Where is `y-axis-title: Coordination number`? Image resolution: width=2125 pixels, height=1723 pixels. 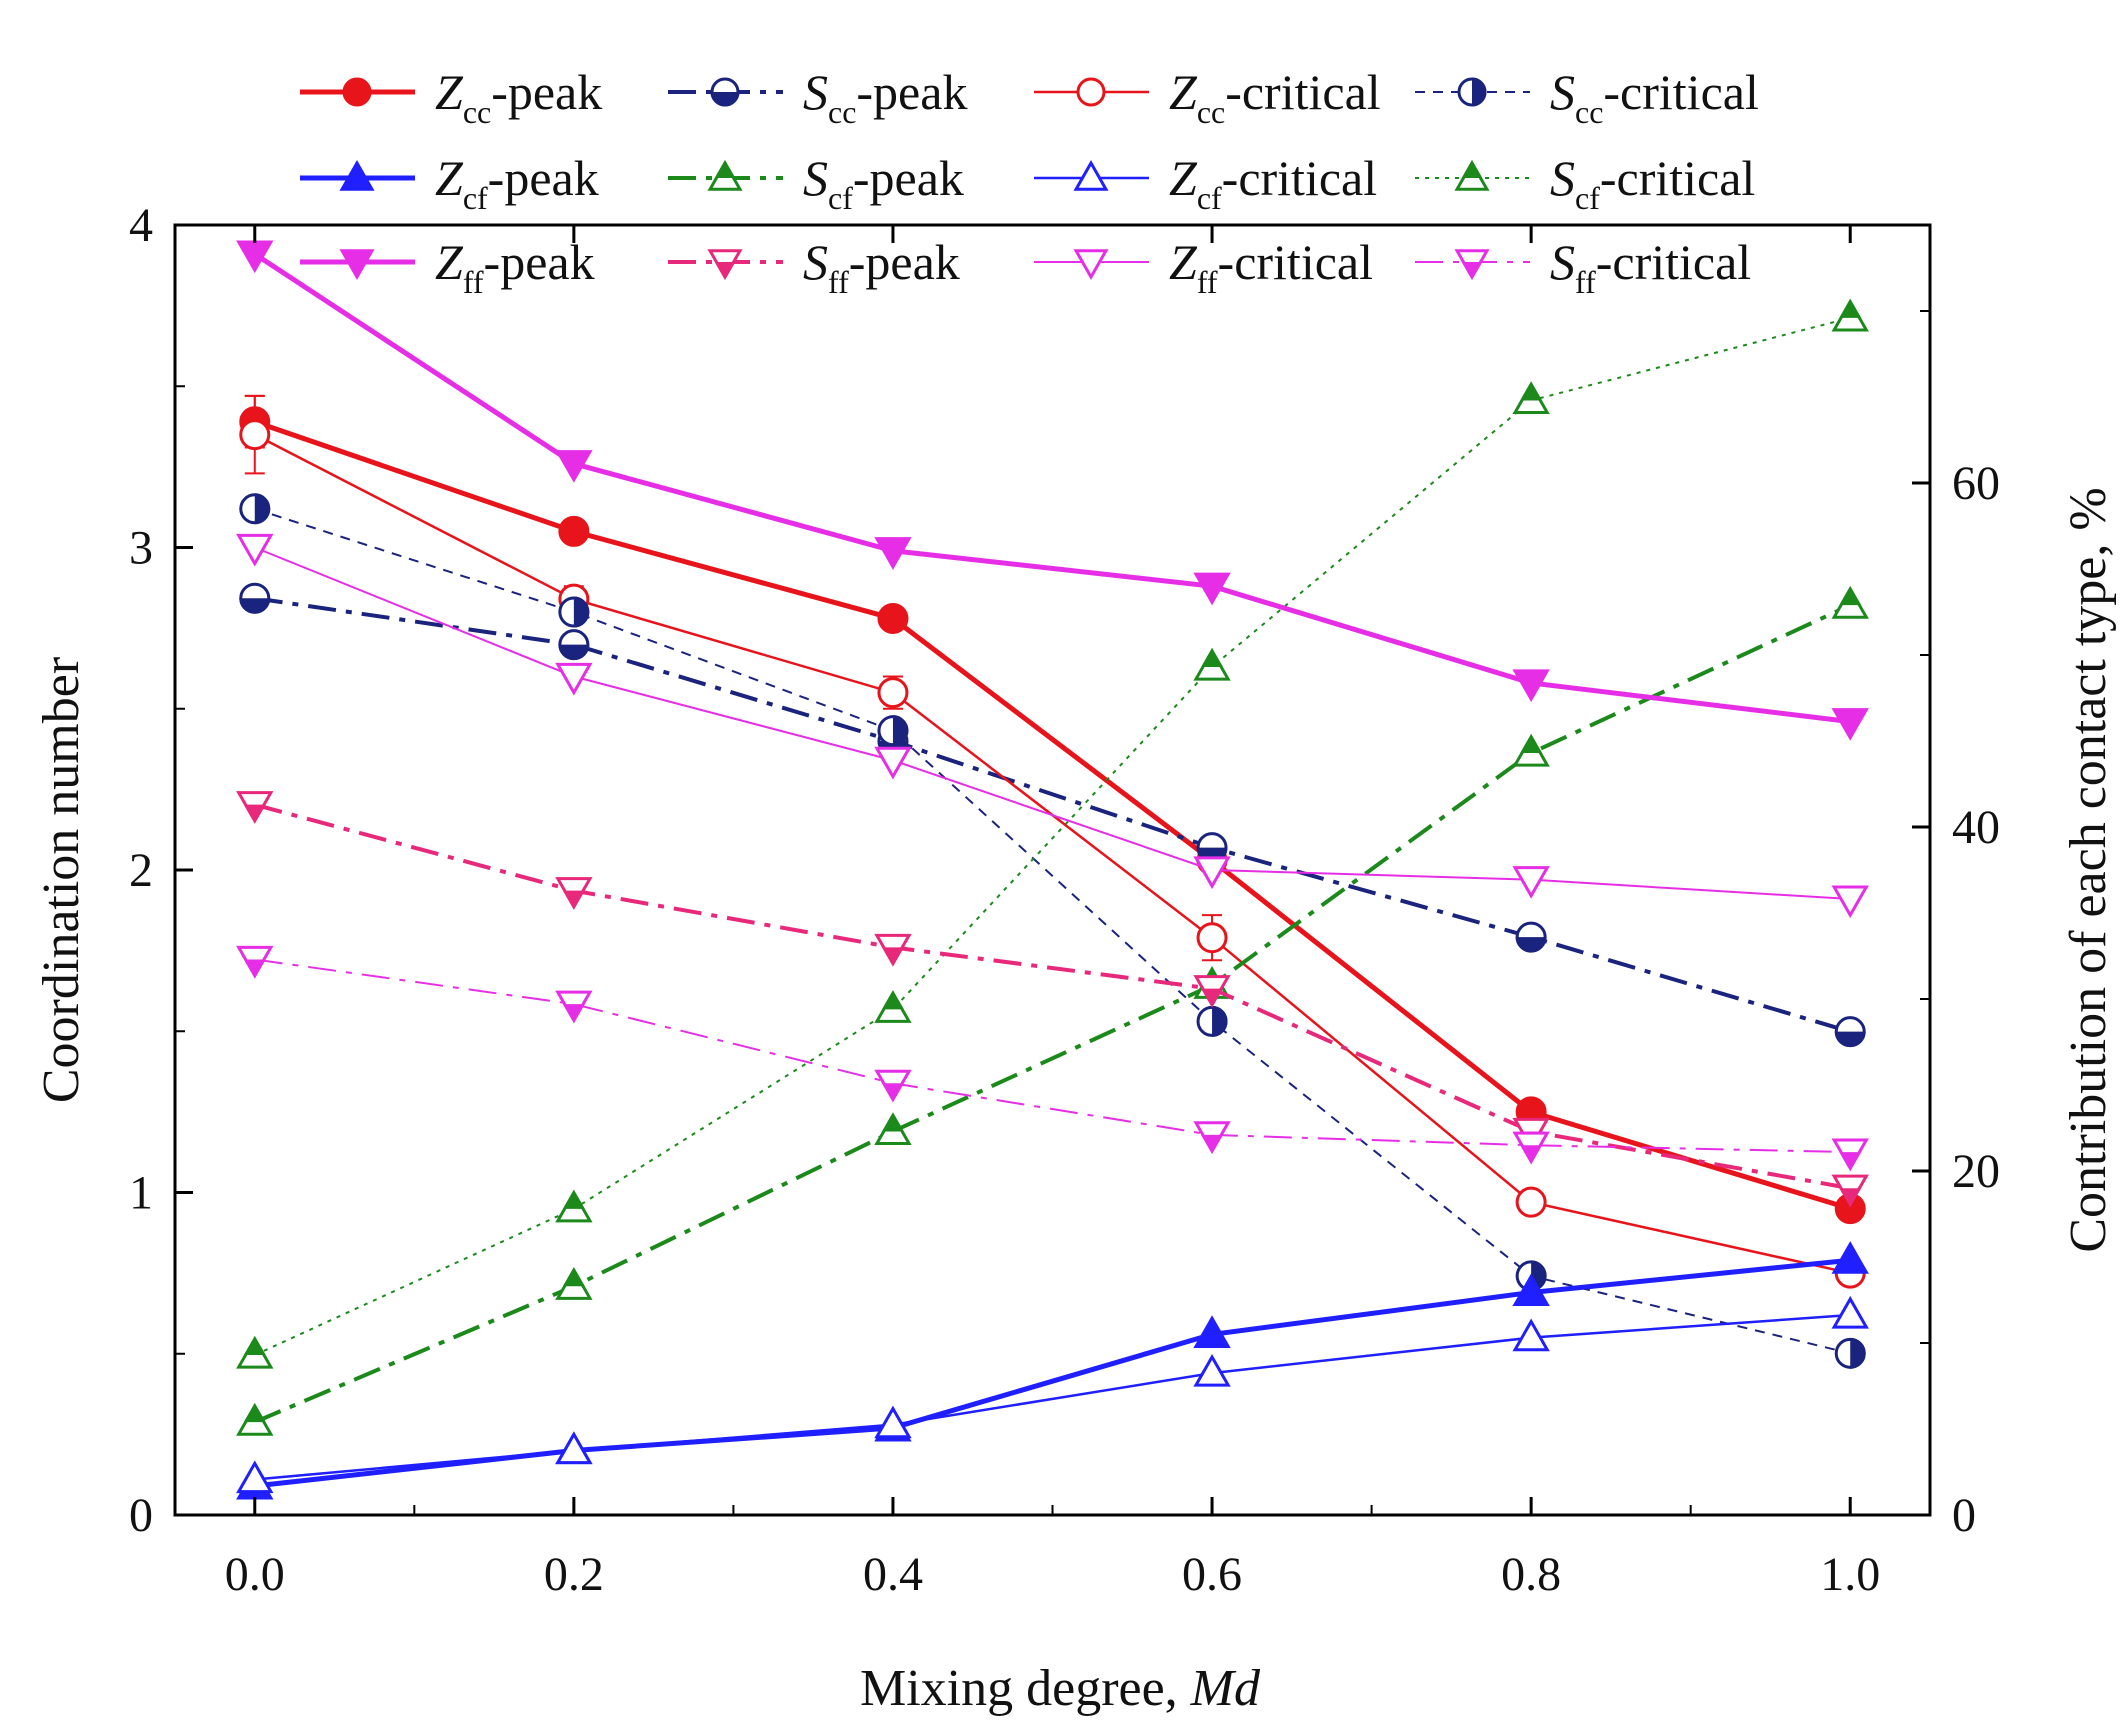 y-axis-title: Coordination number is located at coordinates (61, 880).